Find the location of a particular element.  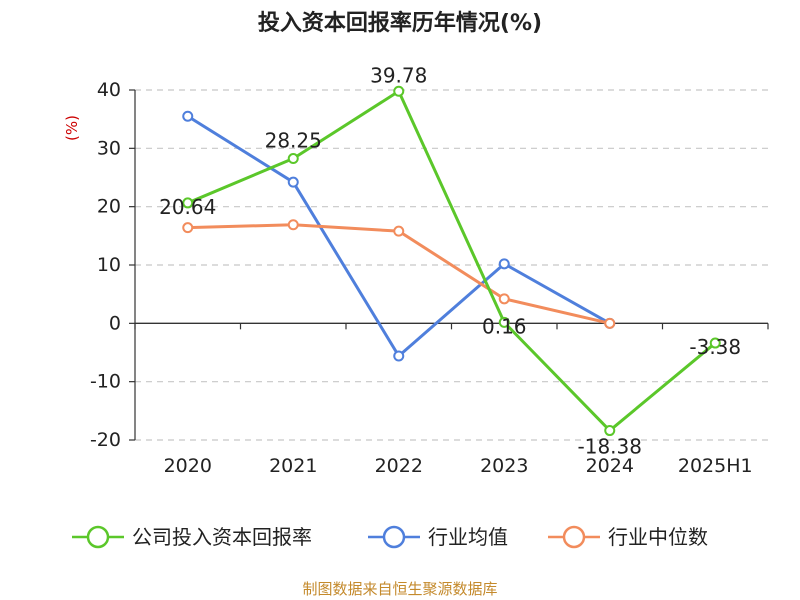

x-tick-label: 2024 is located at coordinates (610, 466).